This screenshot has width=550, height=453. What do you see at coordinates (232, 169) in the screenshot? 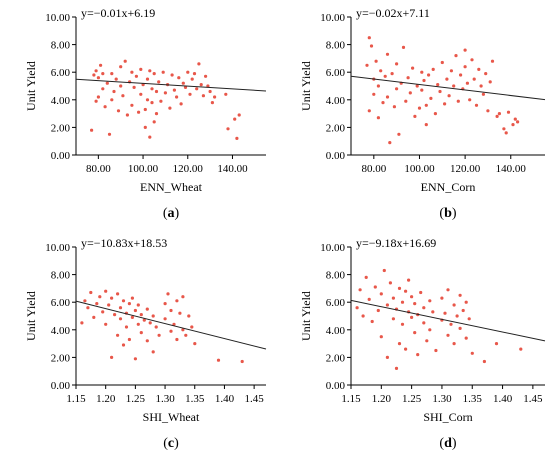
I see `x-tick-label: 140.00` at bounding box center [232, 169].